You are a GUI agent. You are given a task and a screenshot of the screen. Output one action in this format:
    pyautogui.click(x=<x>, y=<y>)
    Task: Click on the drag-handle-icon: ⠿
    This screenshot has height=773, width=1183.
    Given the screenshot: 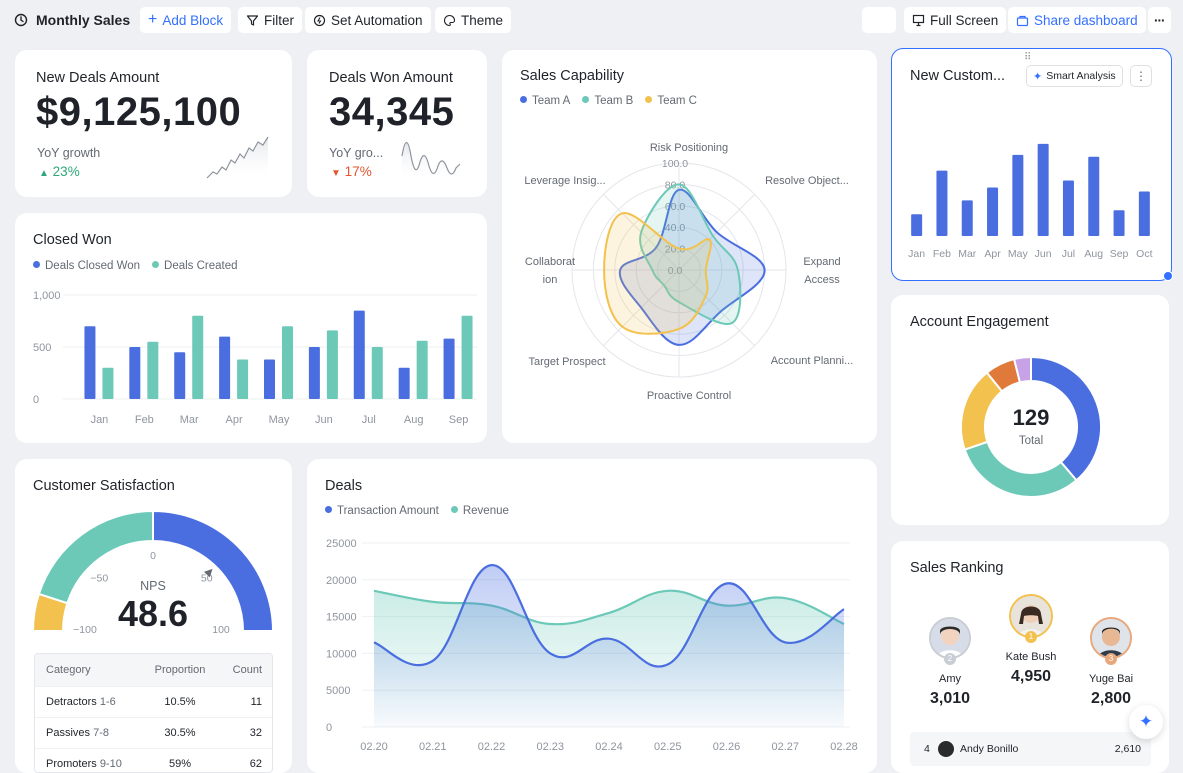 What is the action you would take?
    pyautogui.click(x=1027, y=57)
    